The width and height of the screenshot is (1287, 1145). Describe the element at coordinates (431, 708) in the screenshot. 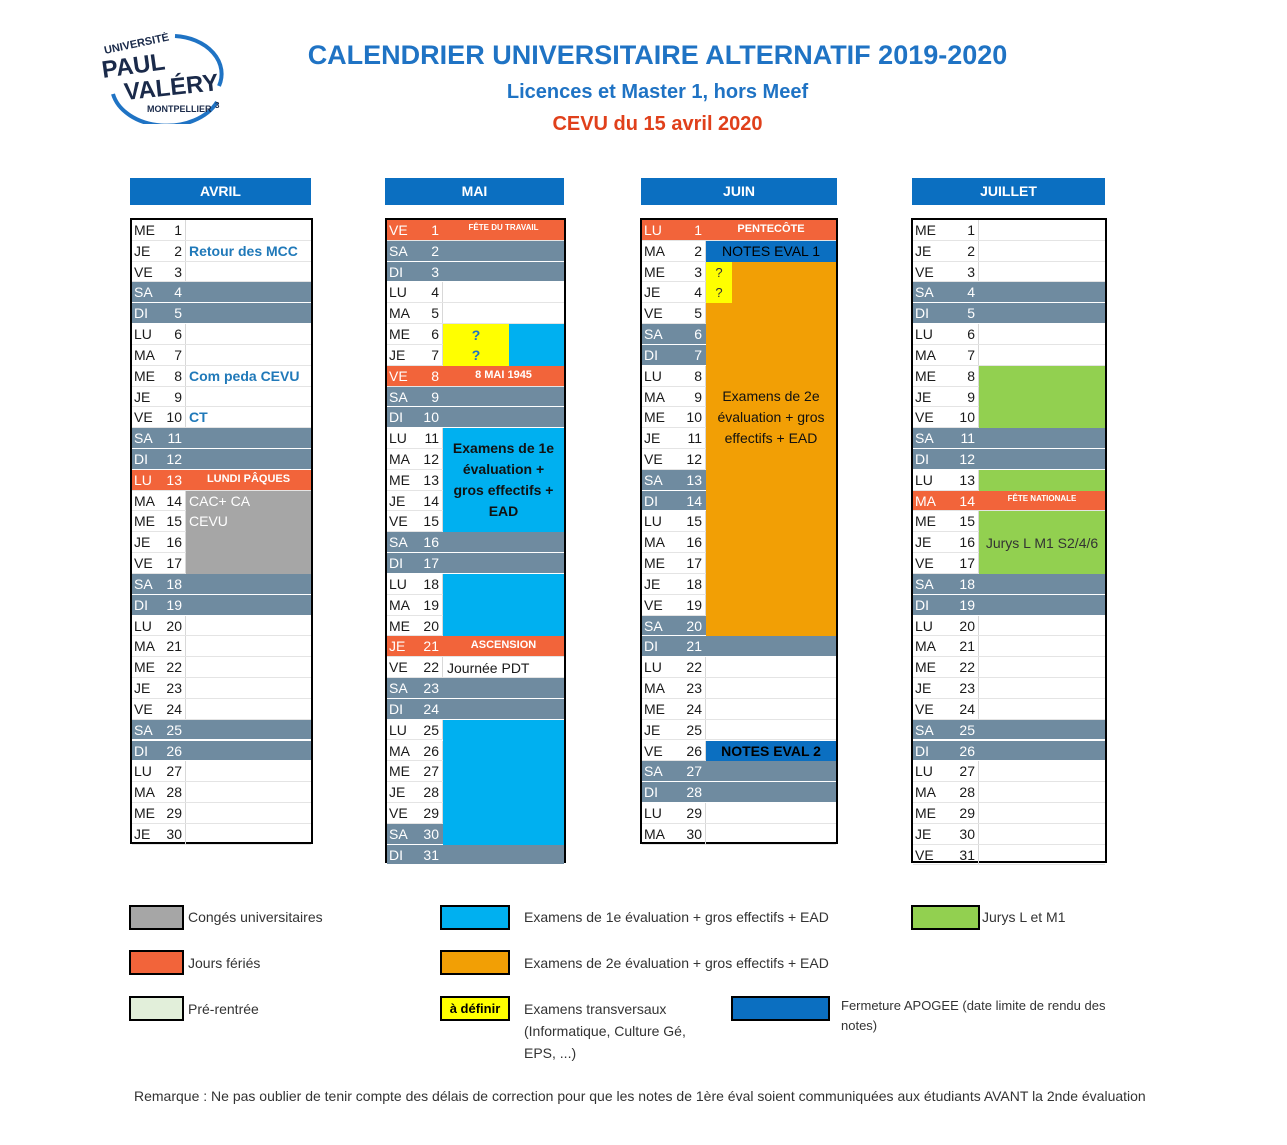

I see `day-number: 24` at that location.